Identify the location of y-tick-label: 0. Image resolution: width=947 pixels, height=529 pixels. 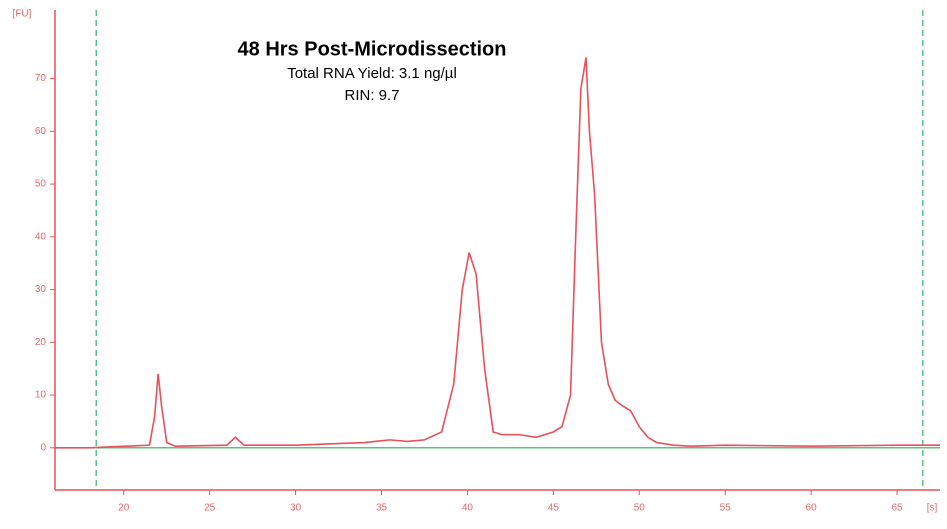
(43, 447).